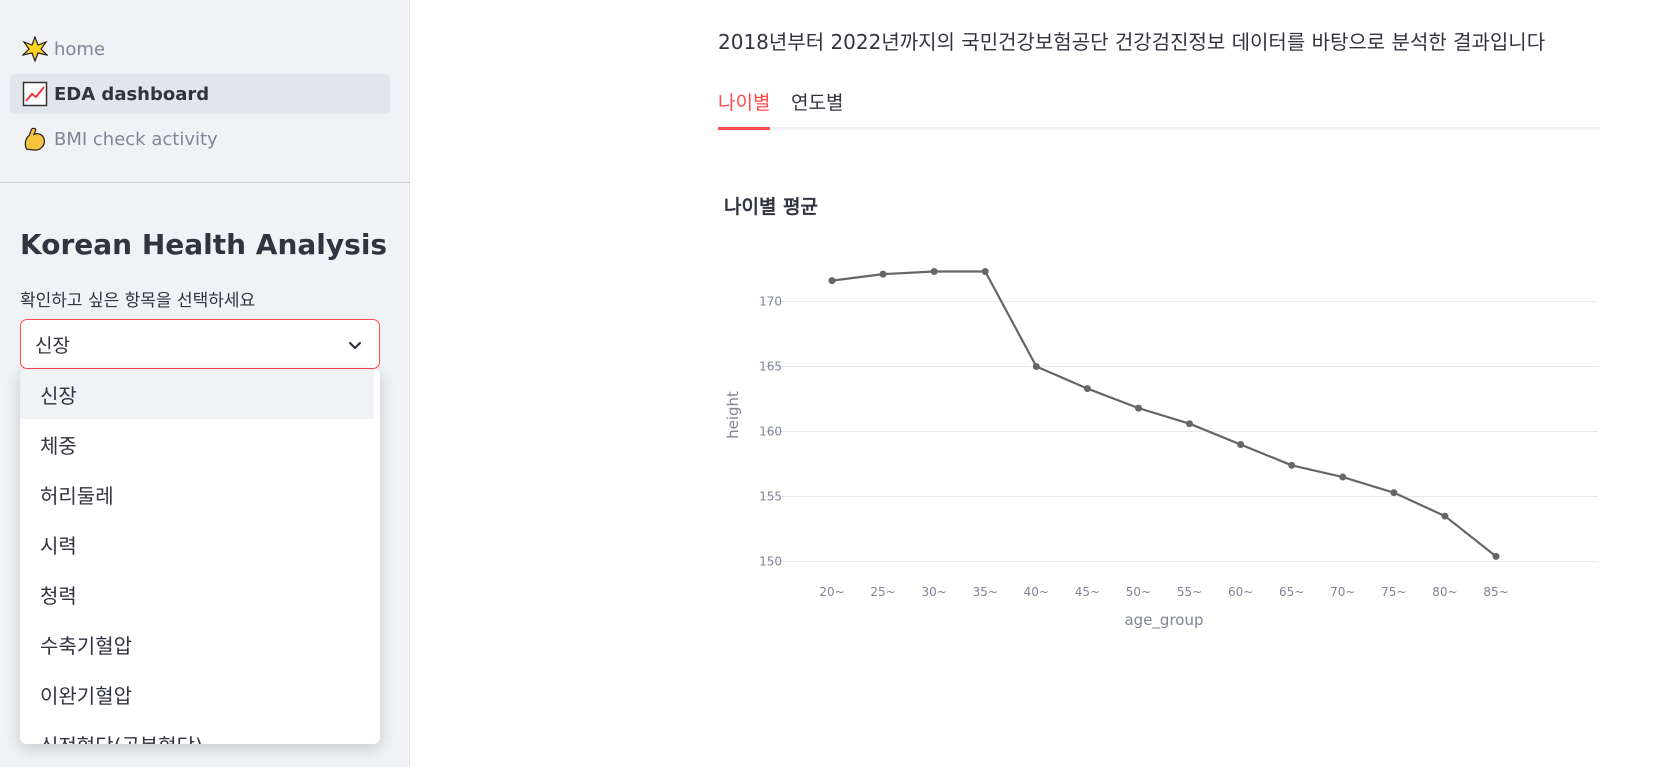 This screenshot has height=767, width=1677. I want to click on dropdown-option: 신장, so click(197, 394).